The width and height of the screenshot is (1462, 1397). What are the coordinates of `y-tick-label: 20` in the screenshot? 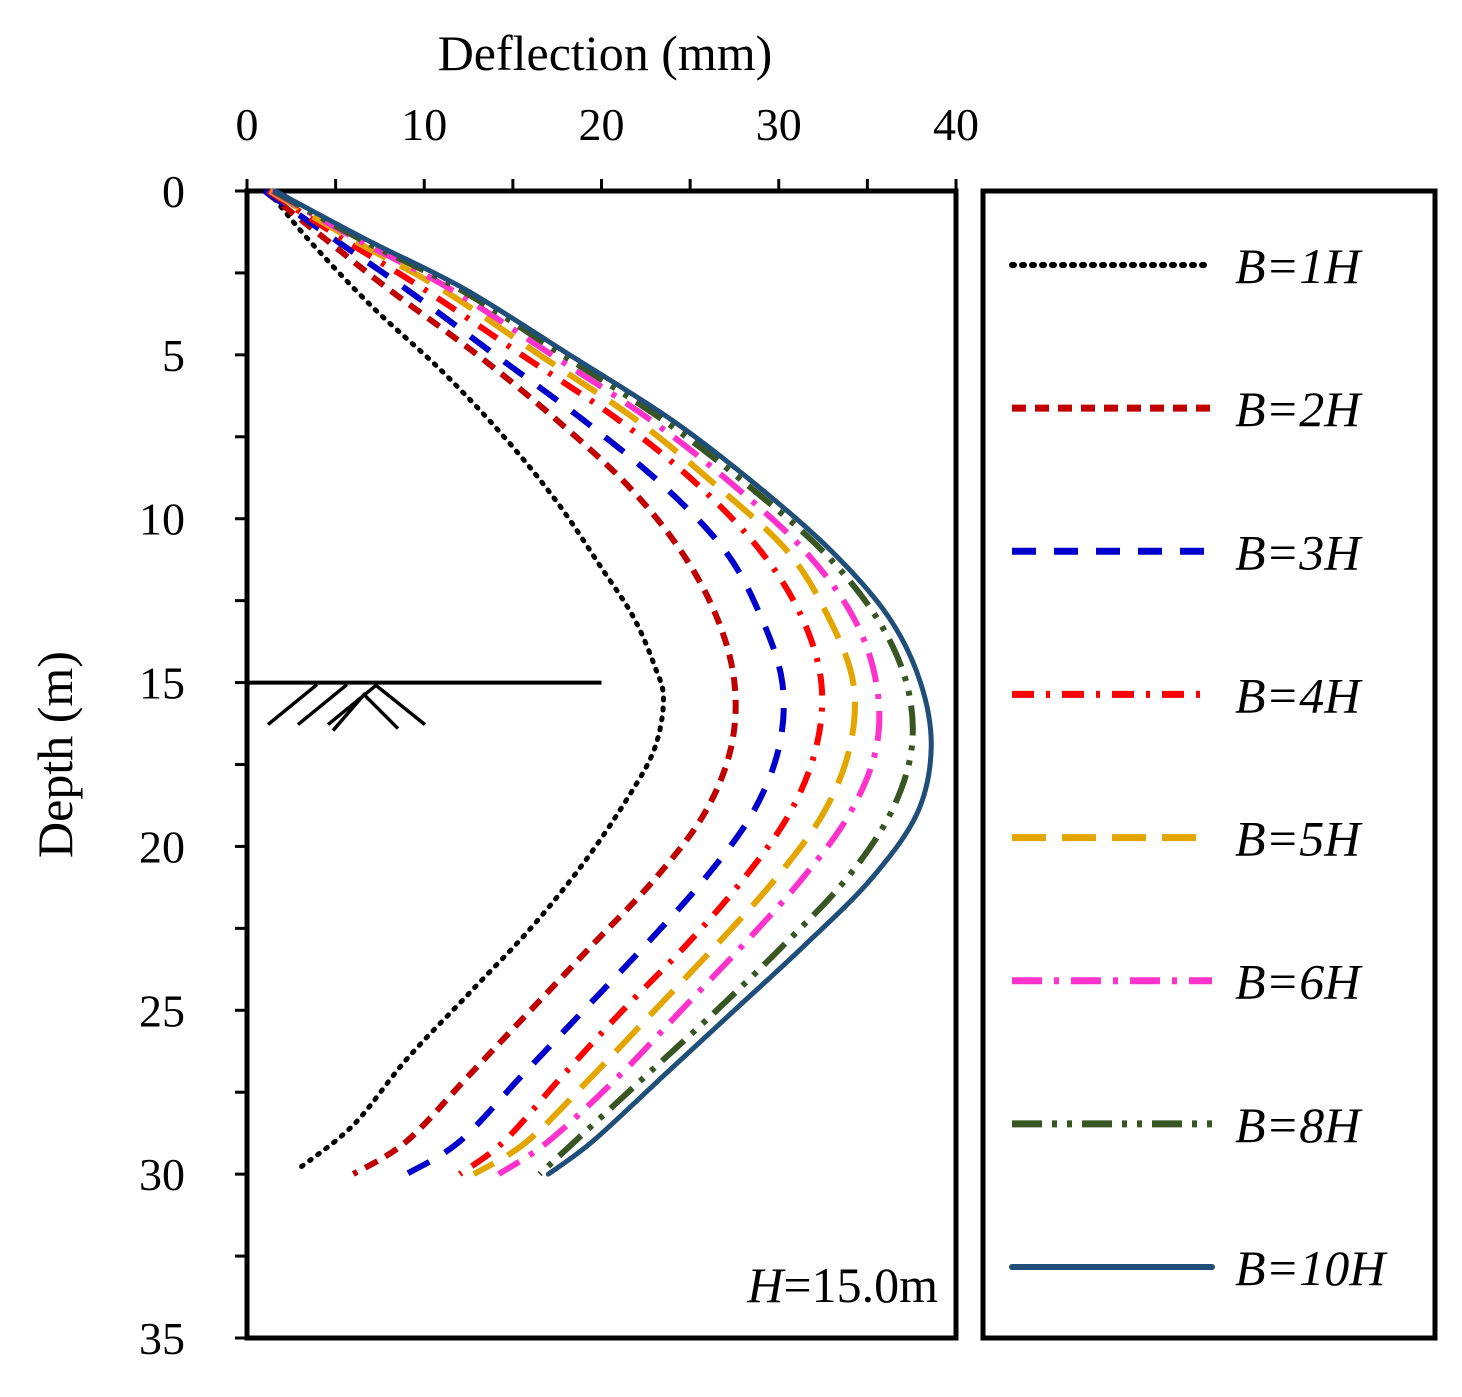 It's located at (162, 846).